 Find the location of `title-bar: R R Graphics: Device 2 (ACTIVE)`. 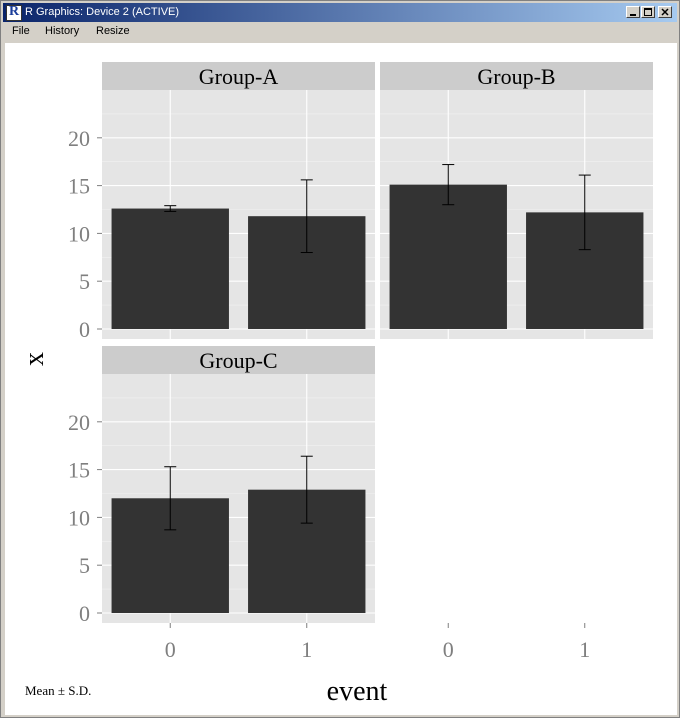

title-bar: R R Graphics: Device 2 (ACTIVE) is located at coordinates (340, 12).